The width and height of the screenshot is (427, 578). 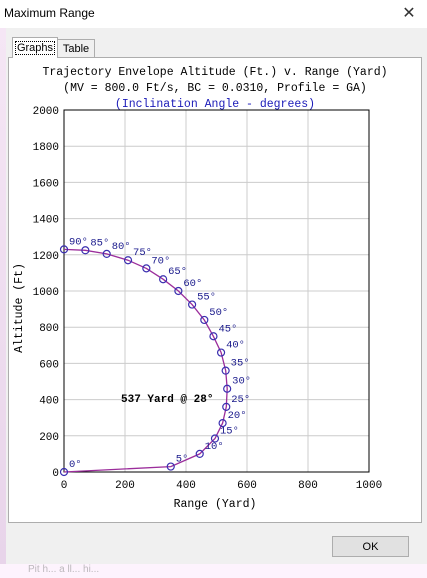 What do you see at coordinates (409, 13) in the screenshot?
I see `close-icon: ✕` at bounding box center [409, 13].